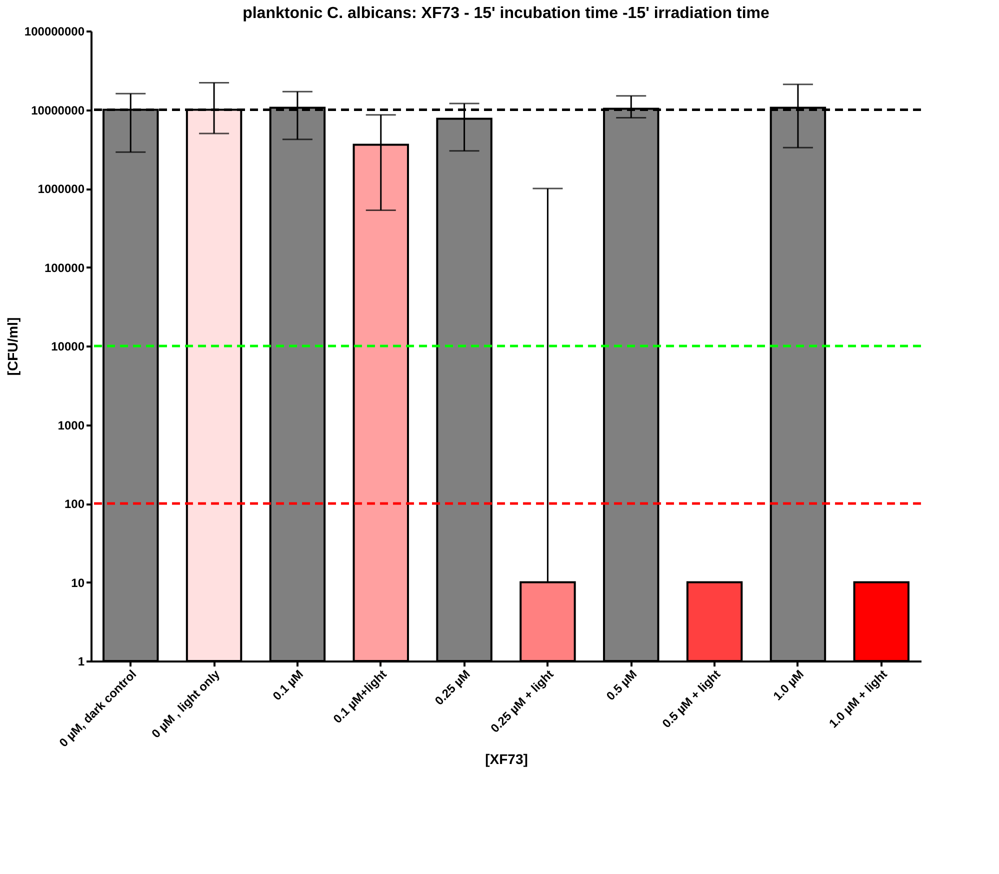 Image resolution: width=999 pixels, height=874 pixels. What do you see at coordinates (78, 583) in the screenshot?
I see `y-tick-label: 10` at bounding box center [78, 583].